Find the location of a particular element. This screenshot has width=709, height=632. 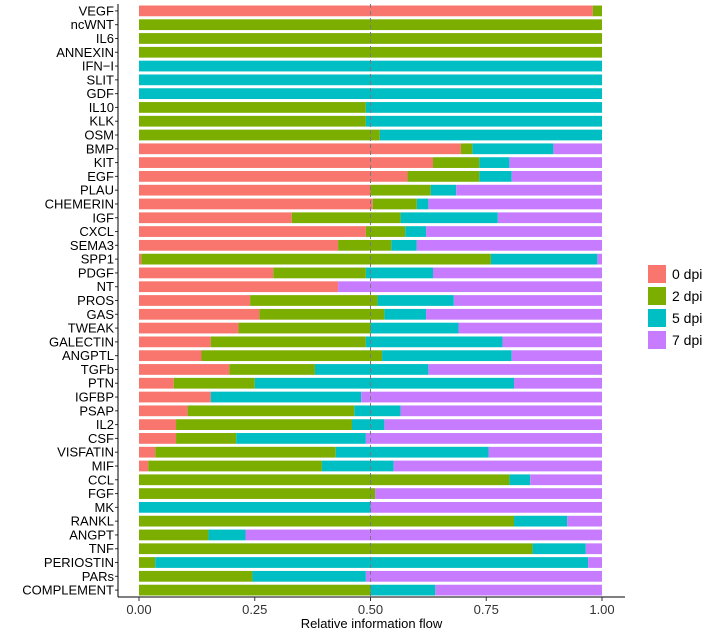

y-tick-label: KLK is located at coordinates (101, 121).